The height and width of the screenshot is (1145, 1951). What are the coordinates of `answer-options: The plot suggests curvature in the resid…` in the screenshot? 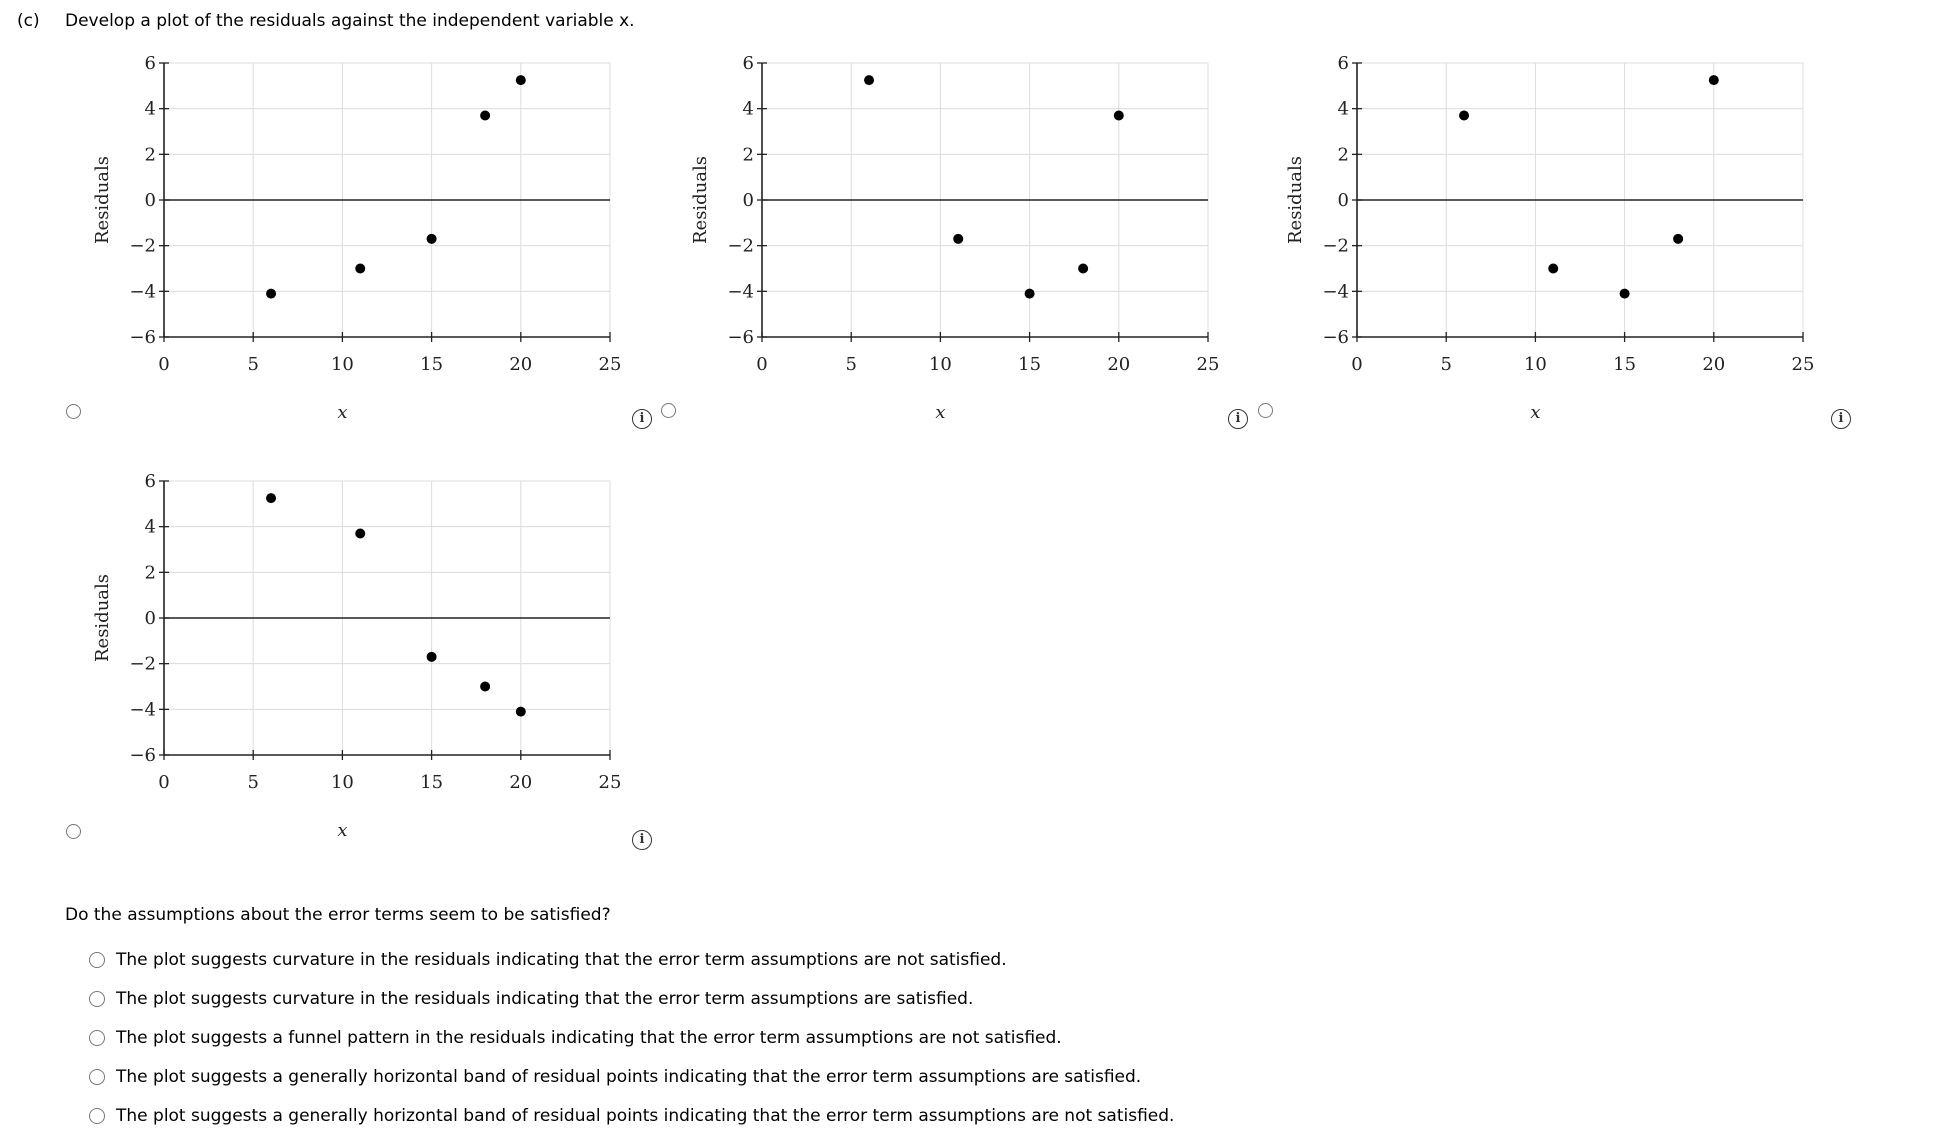 It's located at (631, 1037).